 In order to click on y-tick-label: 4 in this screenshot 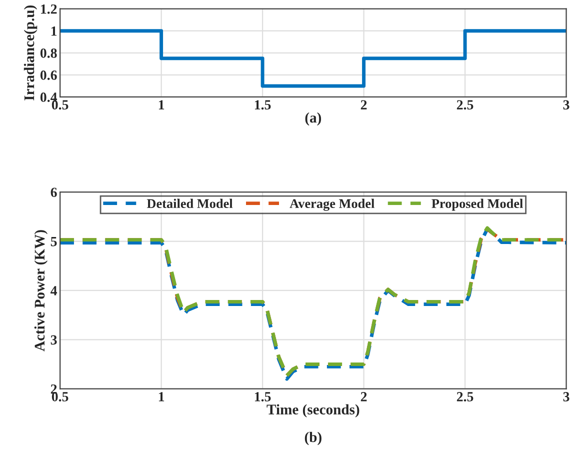, I will do `click(54, 291)`.